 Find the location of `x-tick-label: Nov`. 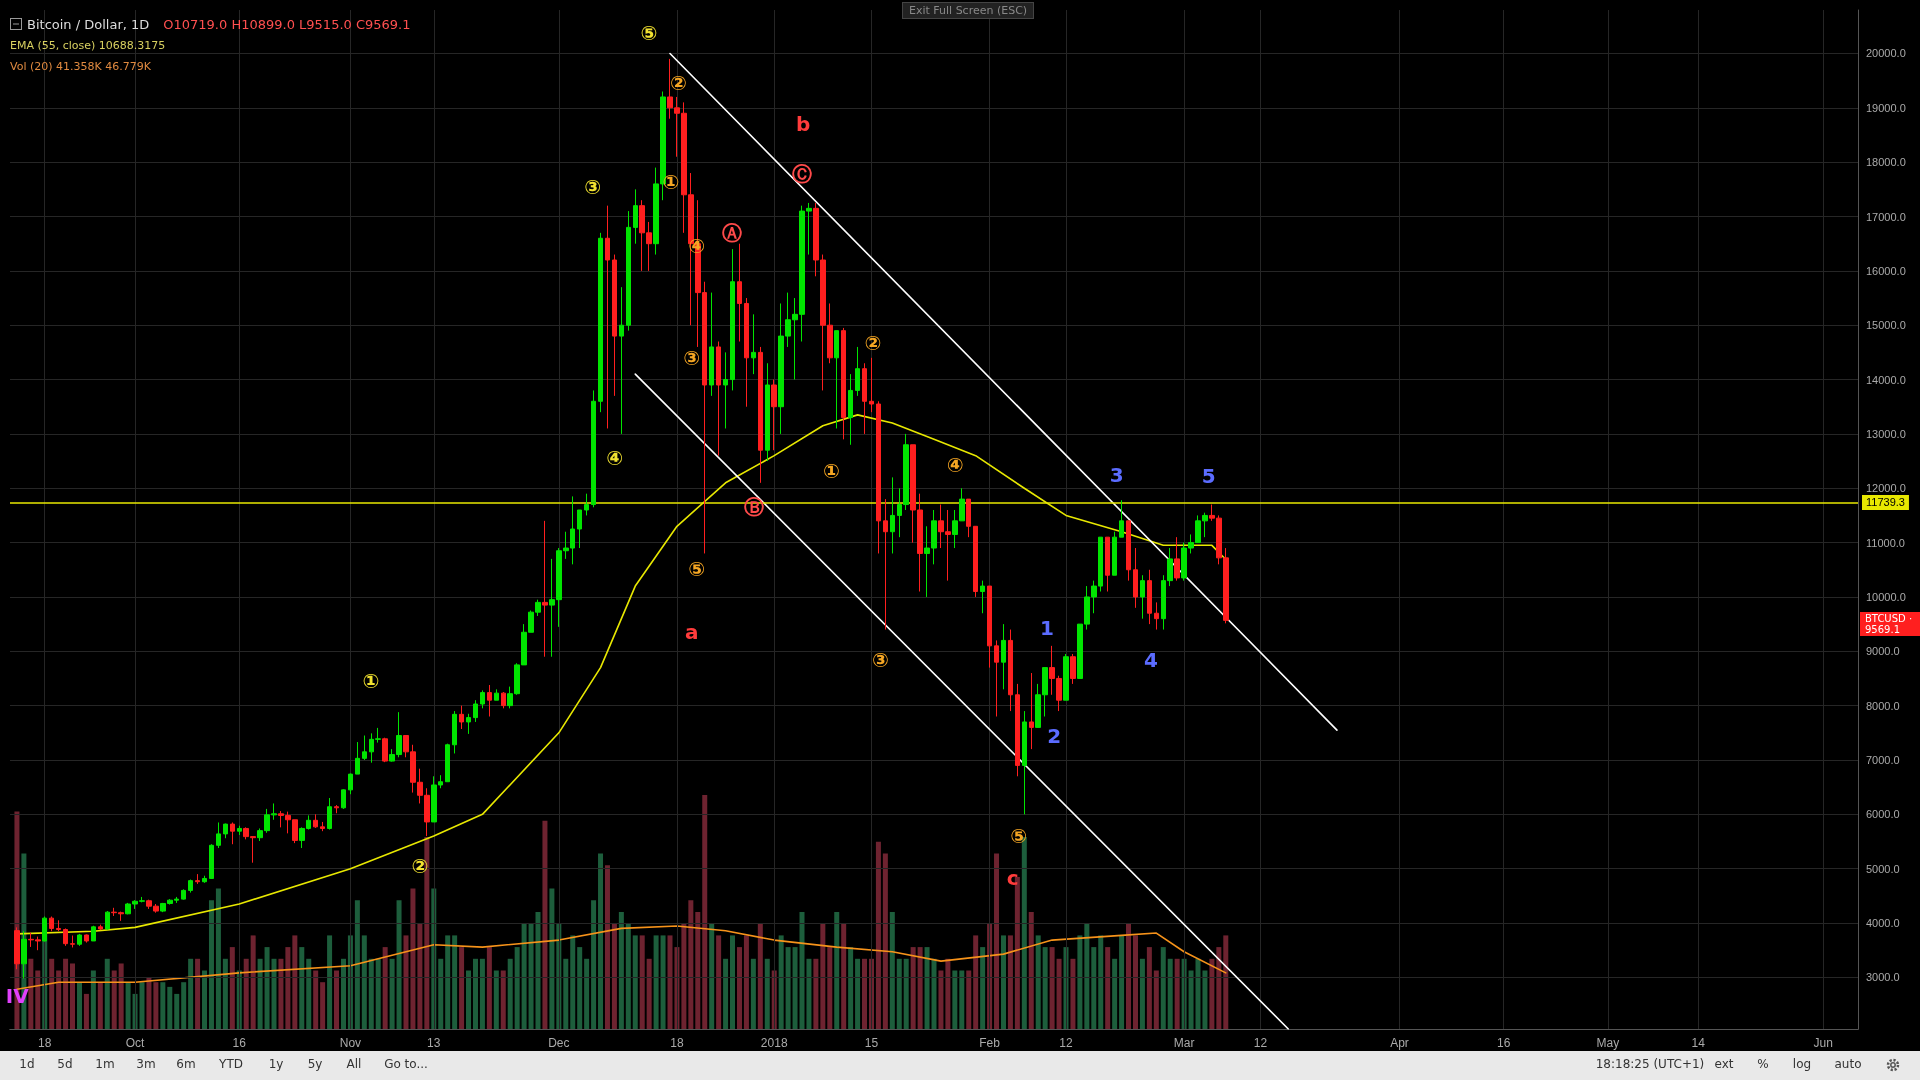

x-tick-label: Nov is located at coordinates (350, 1043).